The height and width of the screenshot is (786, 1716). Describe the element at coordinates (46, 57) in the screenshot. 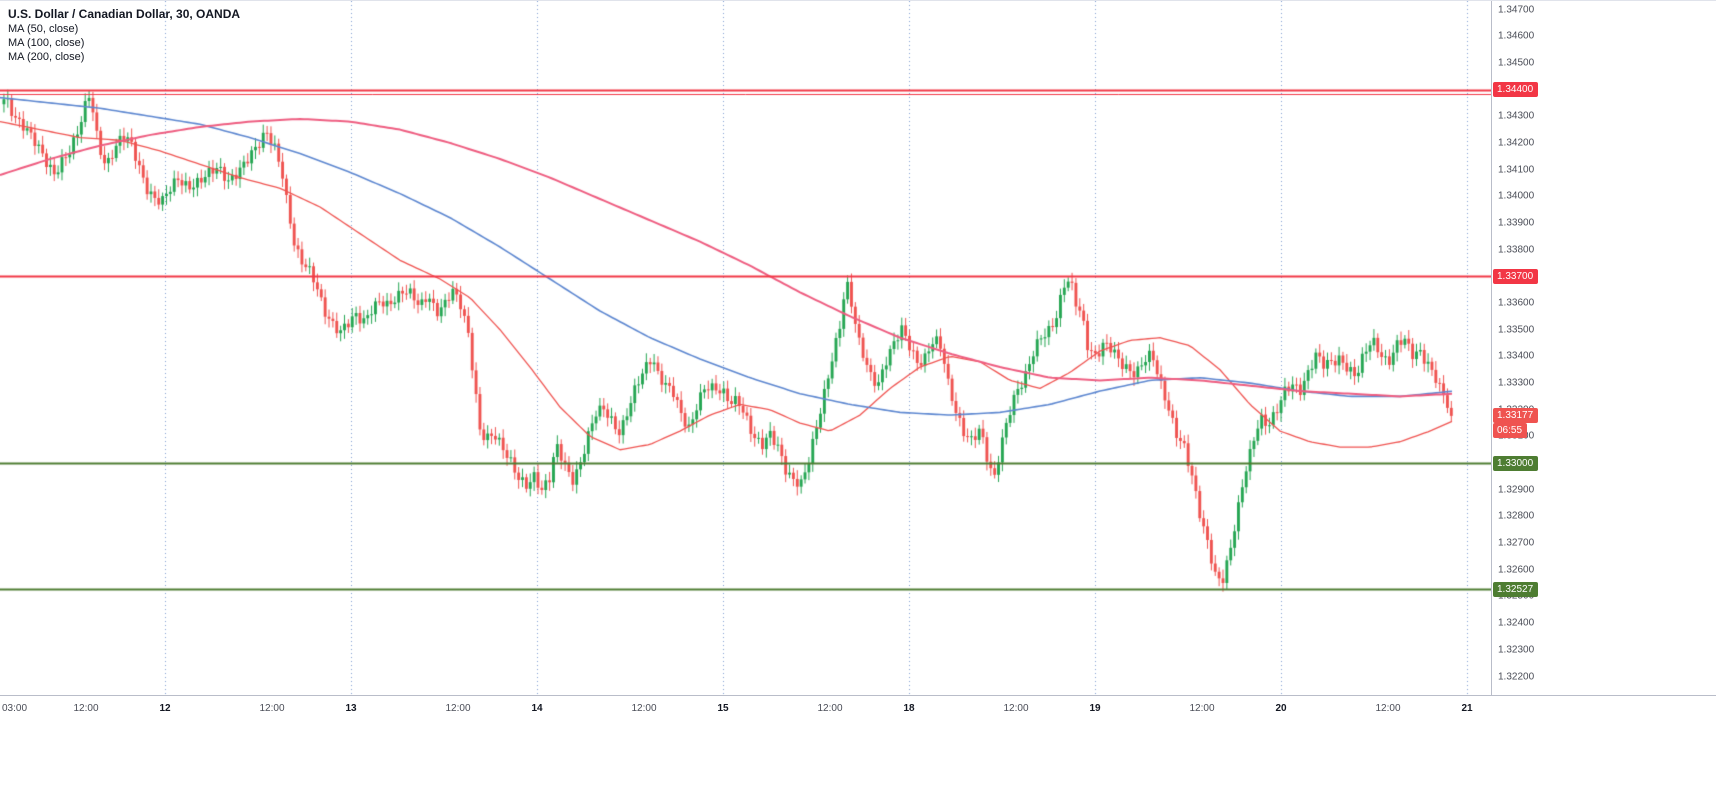

I see `indicator-ma200-label: MA (200, close)` at that location.